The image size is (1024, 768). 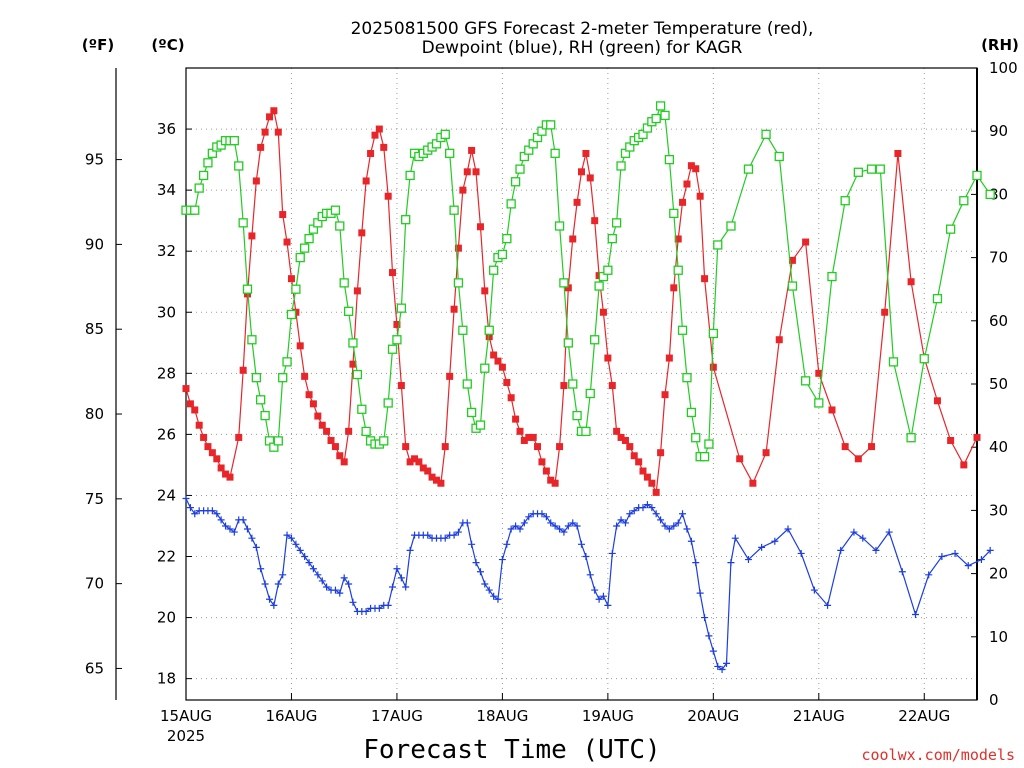 What do you see at coordinates (166, 190) in the screenshot?
I see `celsius-tick-label: 34` at bounding box center [166, 190].